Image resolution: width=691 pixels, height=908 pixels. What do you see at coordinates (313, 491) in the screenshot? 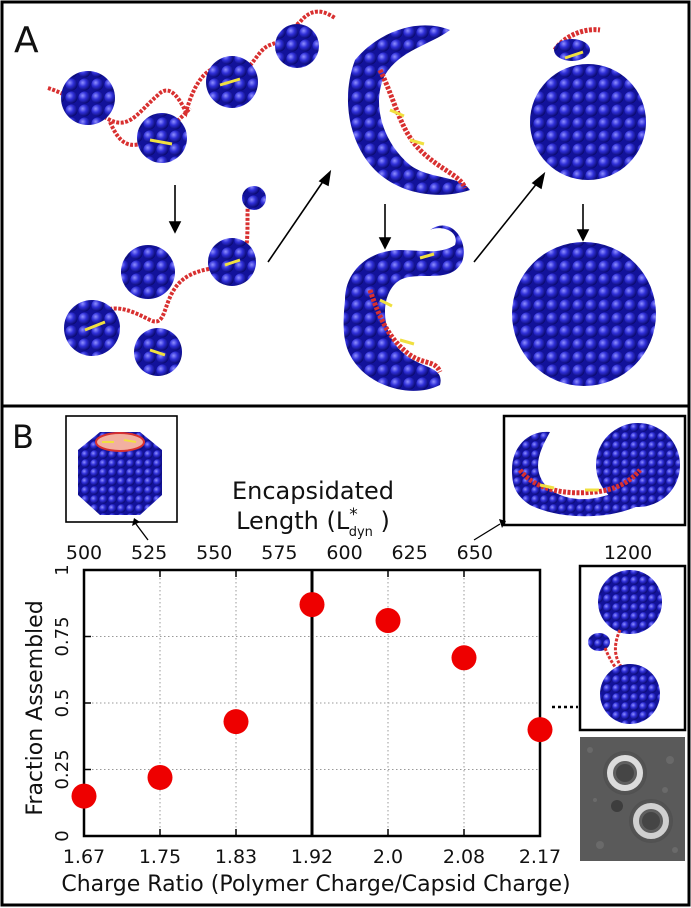
I see `svg-text: Encapsidated` at bounding box center [313, 491].